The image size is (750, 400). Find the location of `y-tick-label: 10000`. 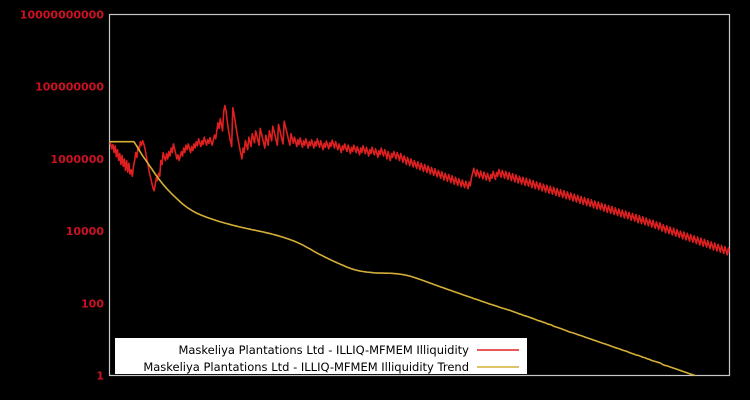

y-tick-label: 10000 is located at coordinates (85, 231).